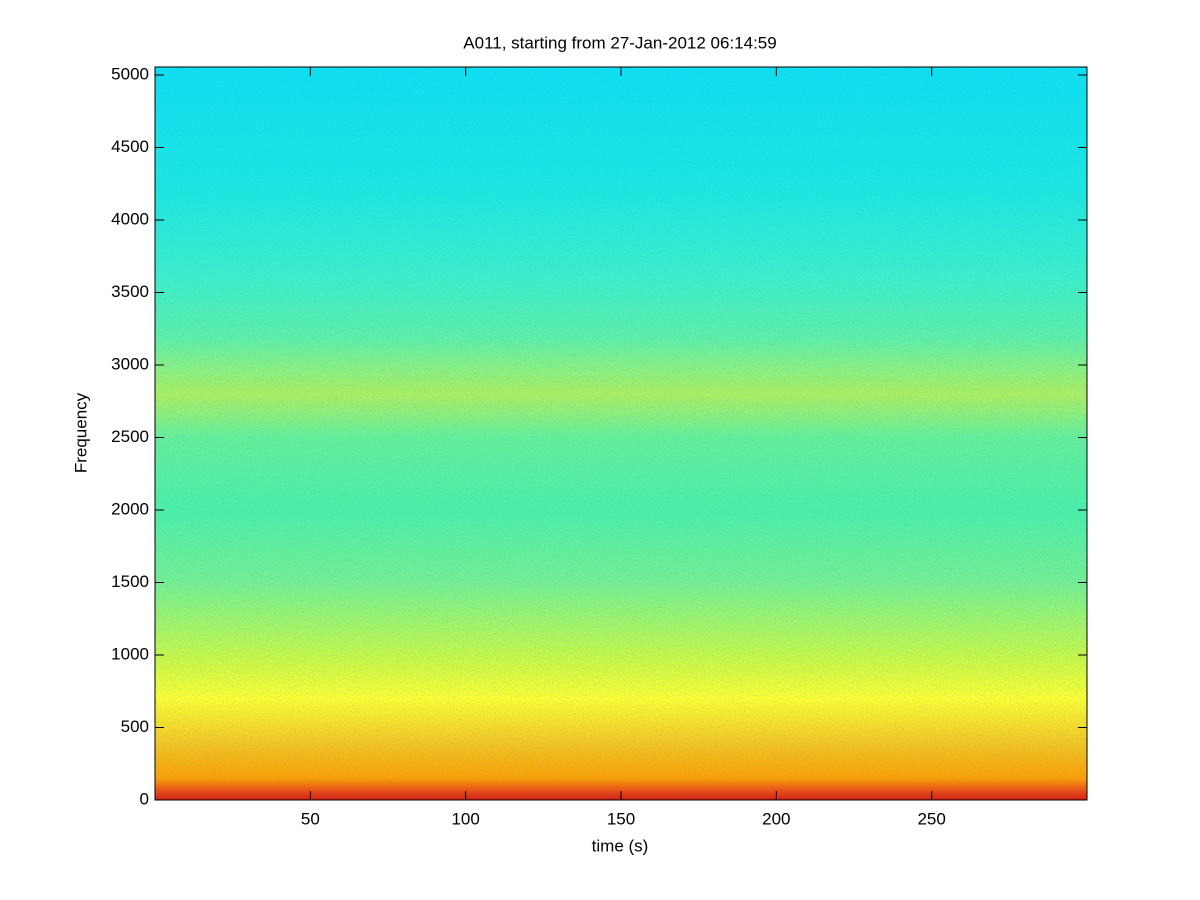 The width and height of the screenshot is (1200, 900). Describe the element at coordinates (130, 73) in the screenshot. I see `y-tick-label: 5000` at that location.